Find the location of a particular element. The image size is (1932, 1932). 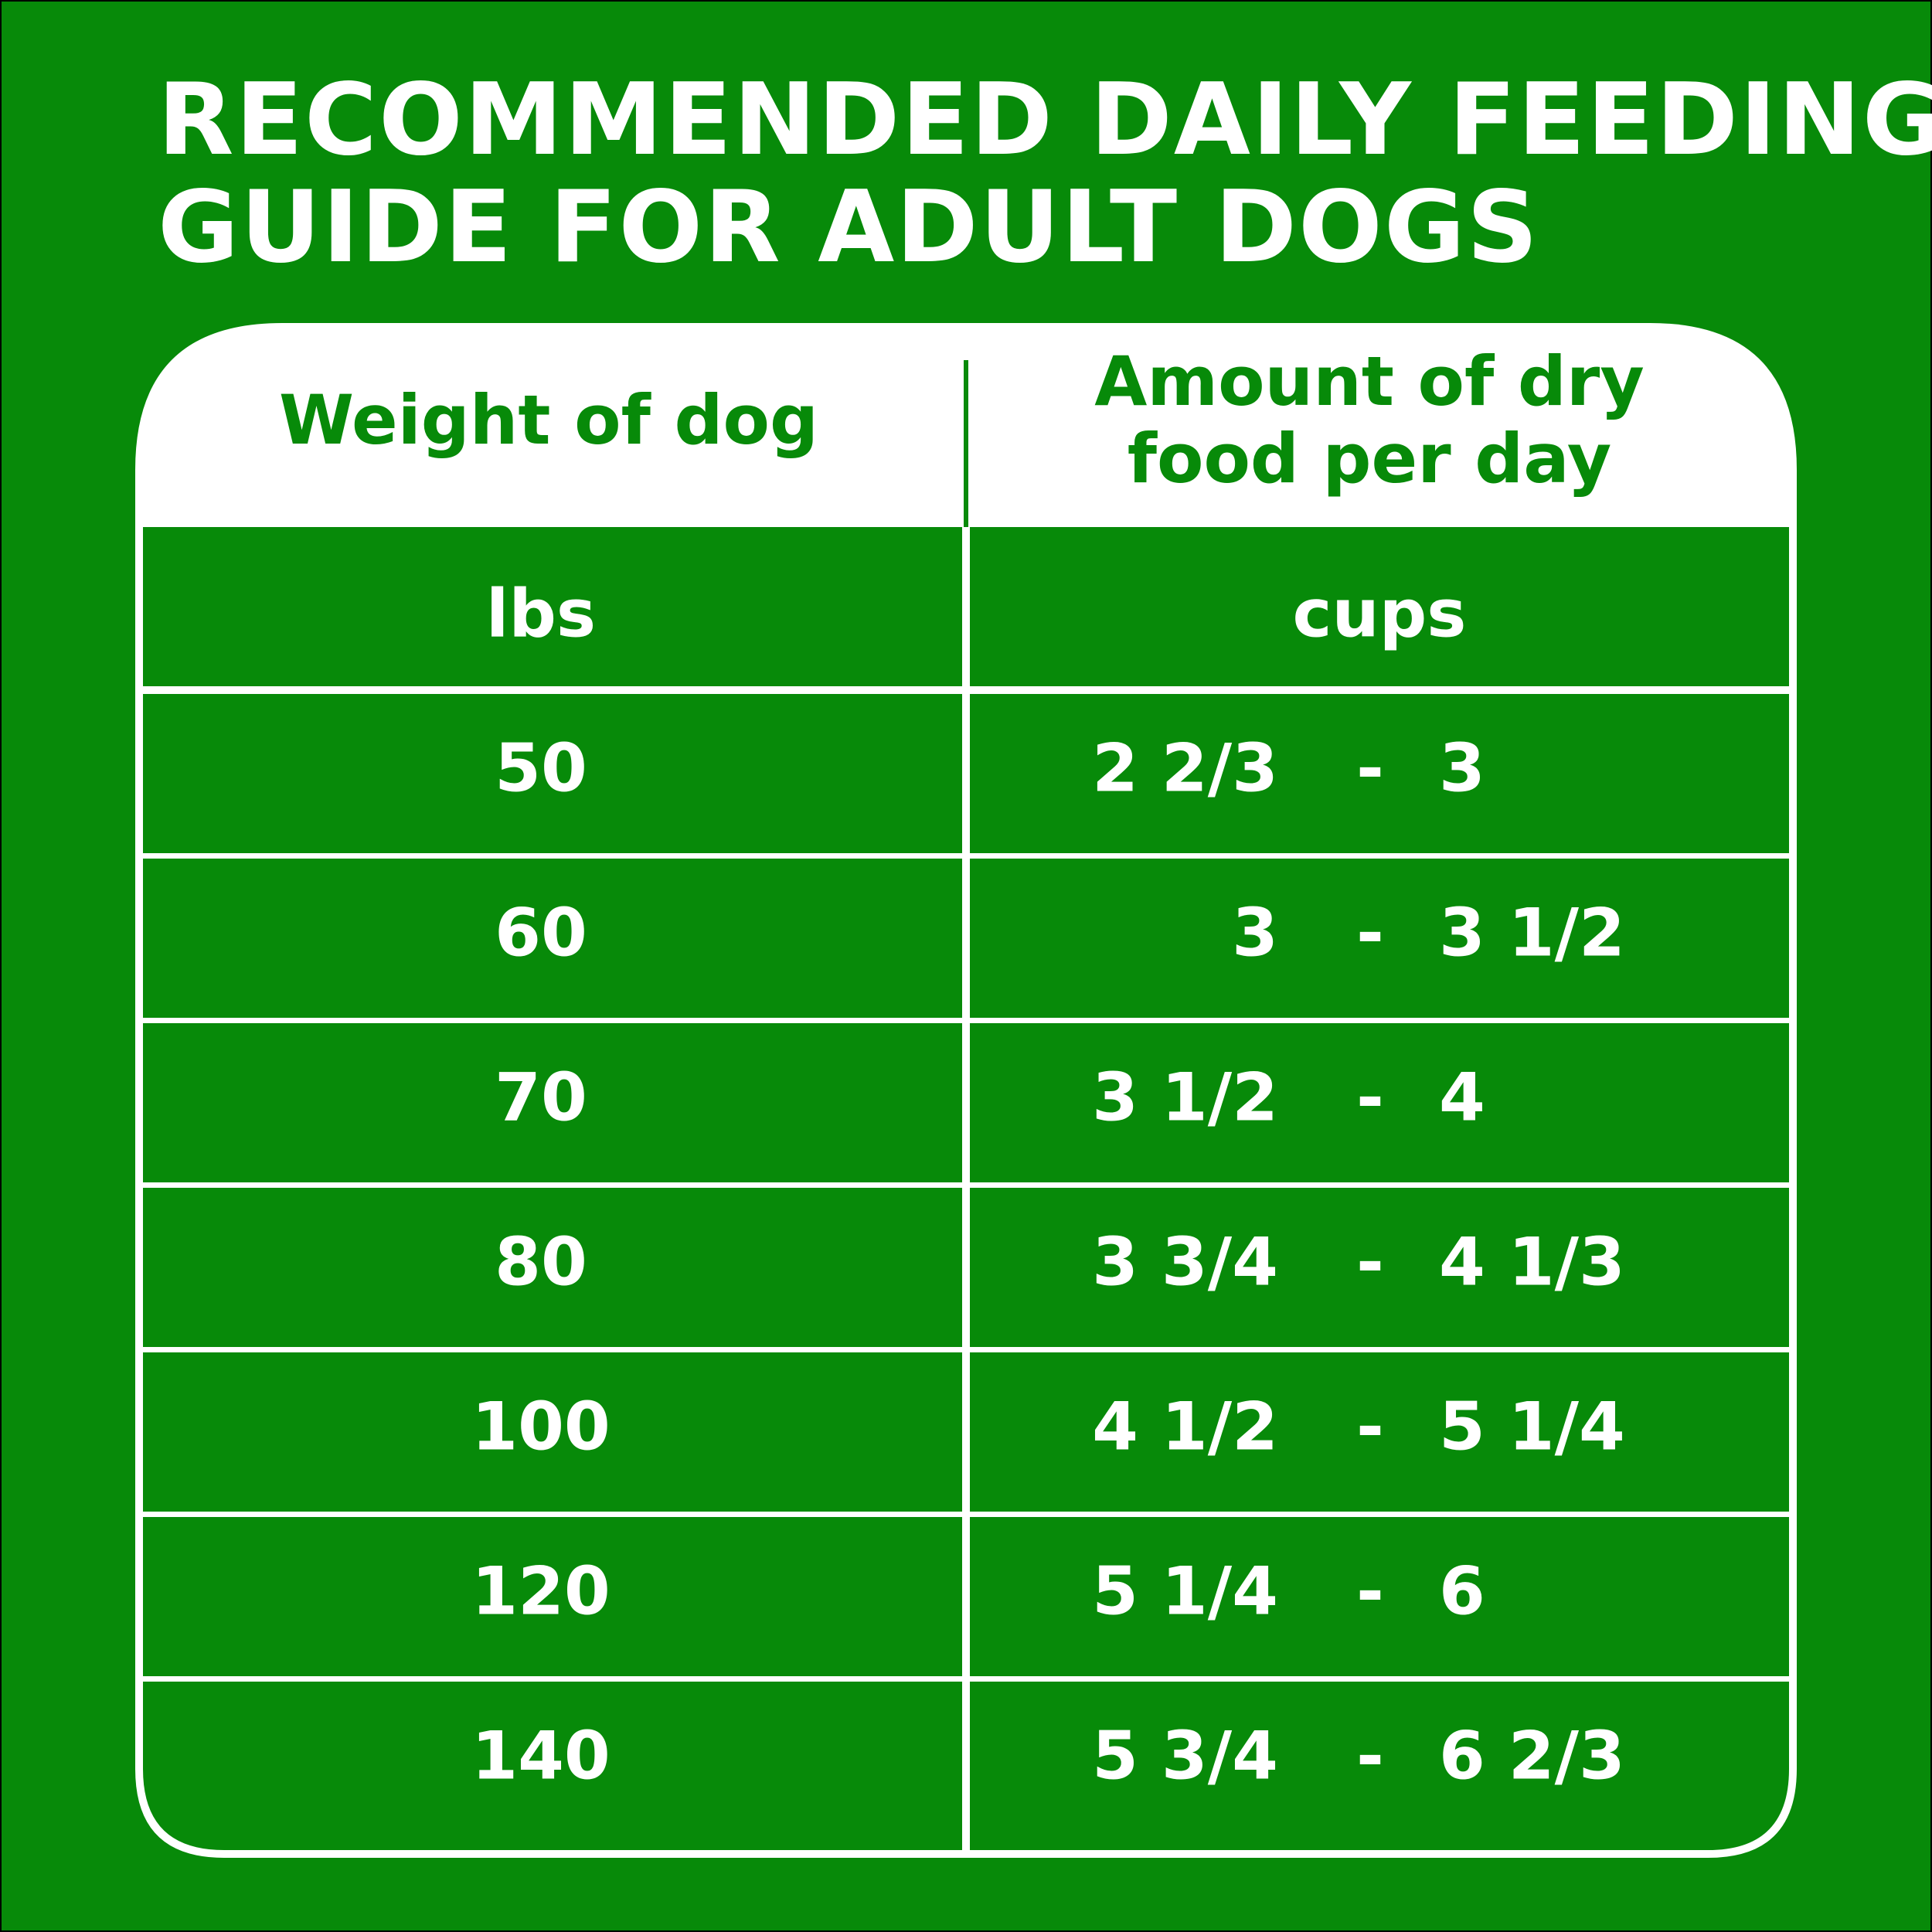

weight: 60 is located at coordinates (541, 933).